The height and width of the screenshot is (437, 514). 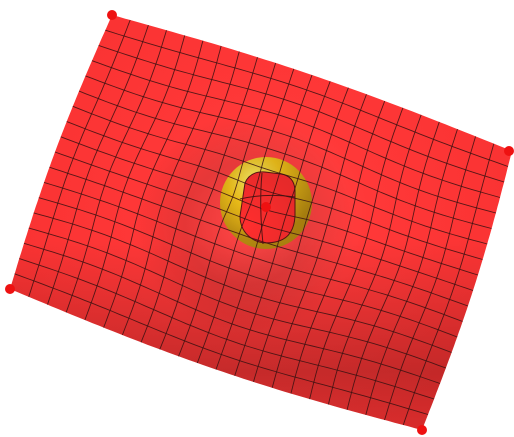 I want to click on control-point-left, so click(x=10, y=289).